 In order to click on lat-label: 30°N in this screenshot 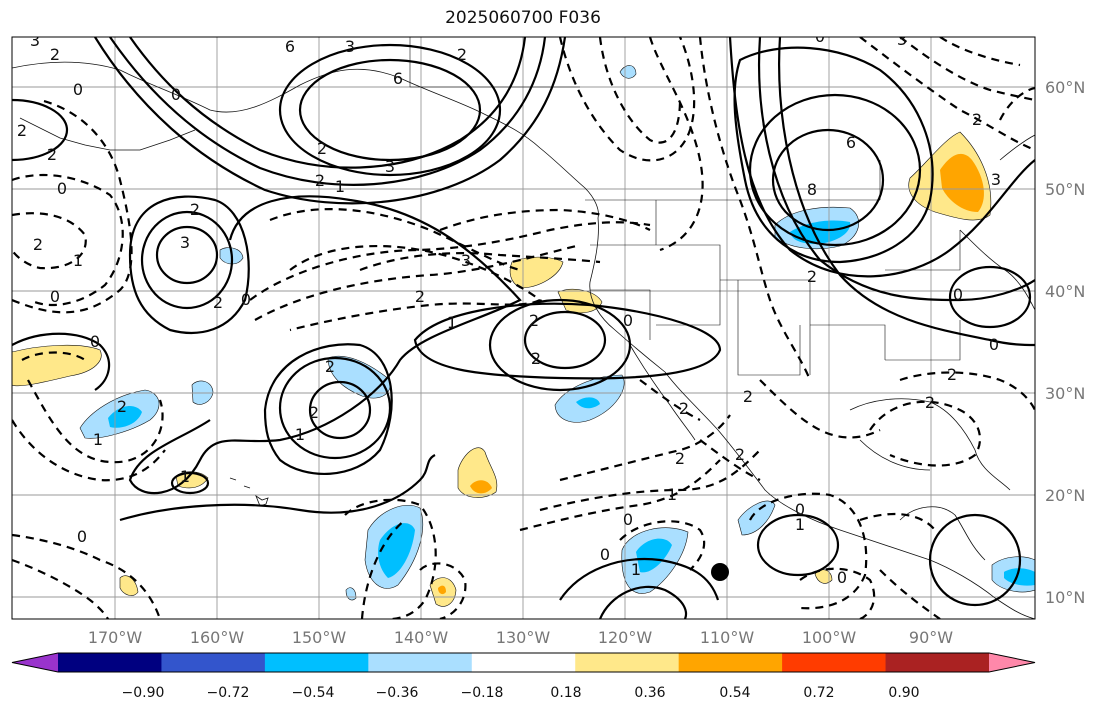, I will do `click(1065, 393)`.